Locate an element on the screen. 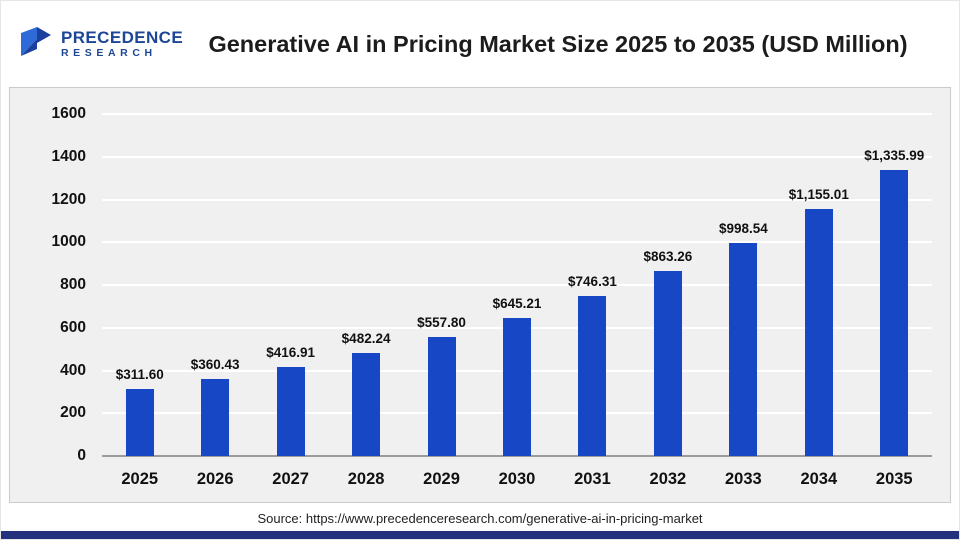 The width and height of the screenshot is (960, 540). x-axis-label: 2032 is located at coordinates (668, 478).